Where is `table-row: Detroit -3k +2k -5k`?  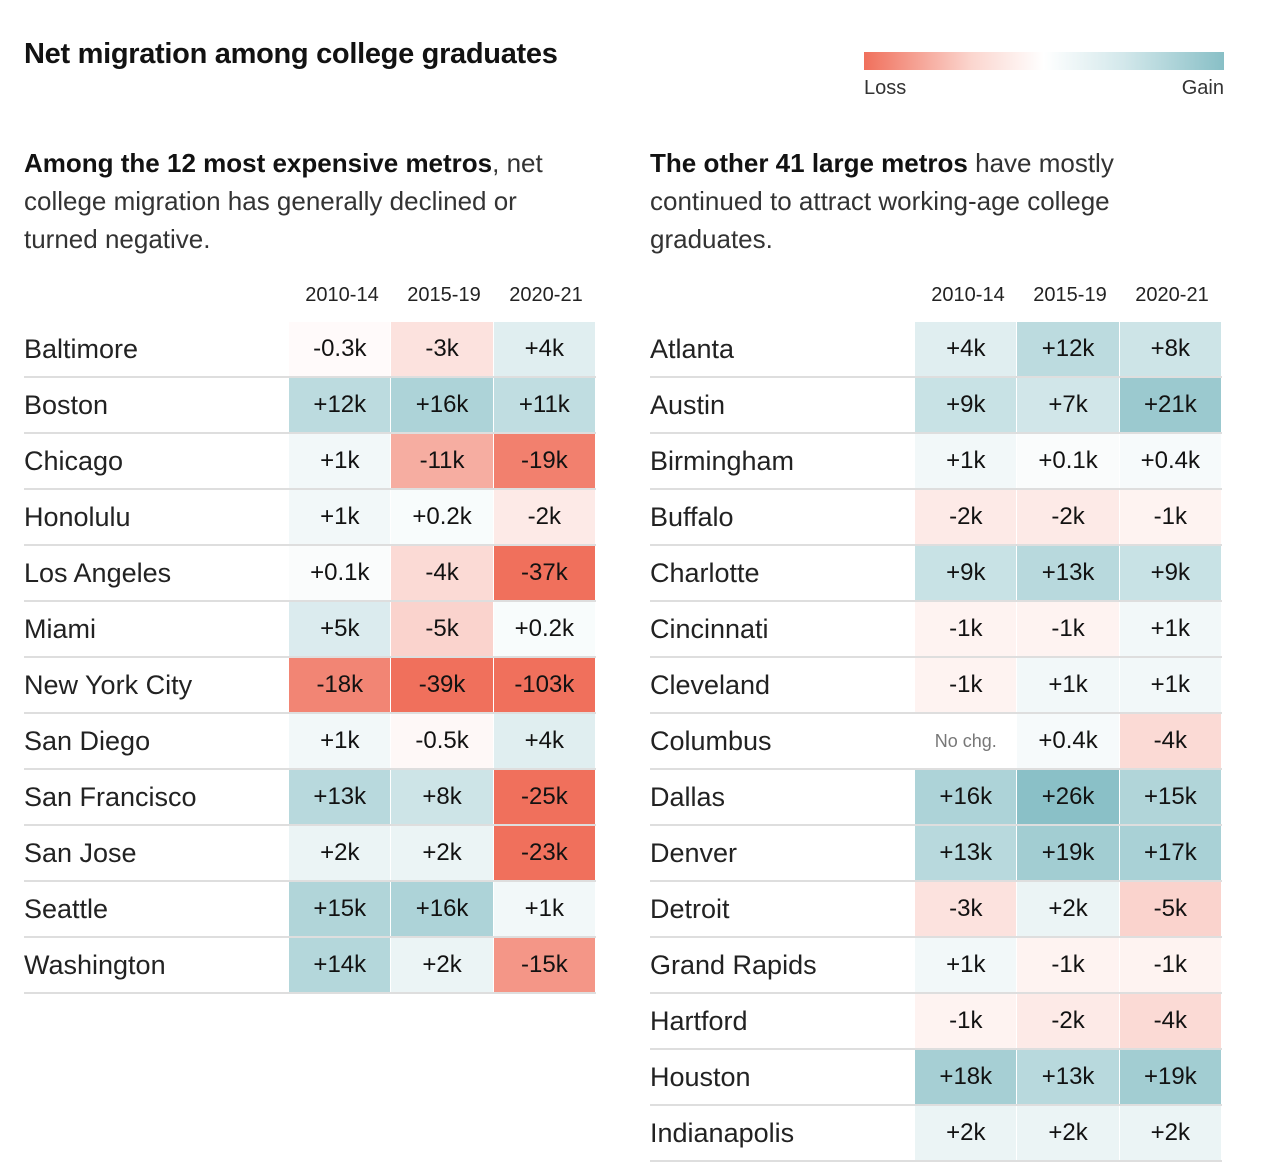 table-row: Detroit -3k +2k -5k is located at coordinates (936, 910).